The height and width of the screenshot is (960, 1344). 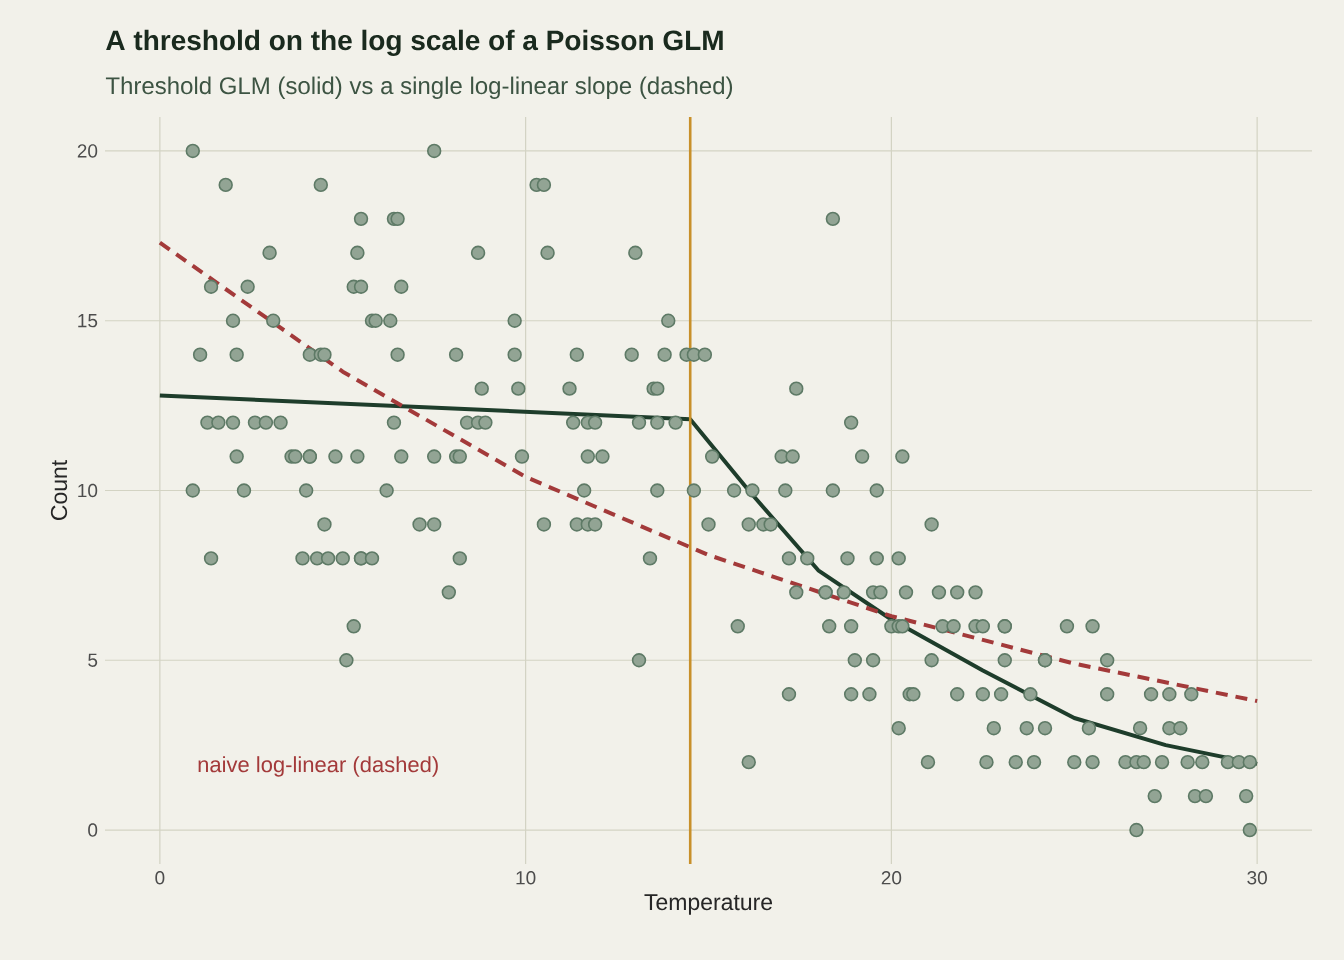 What do you see at coordinates (59, 490) in the screenshot?
I see `y-axis-title: Count` at bounding box center [59, 490].